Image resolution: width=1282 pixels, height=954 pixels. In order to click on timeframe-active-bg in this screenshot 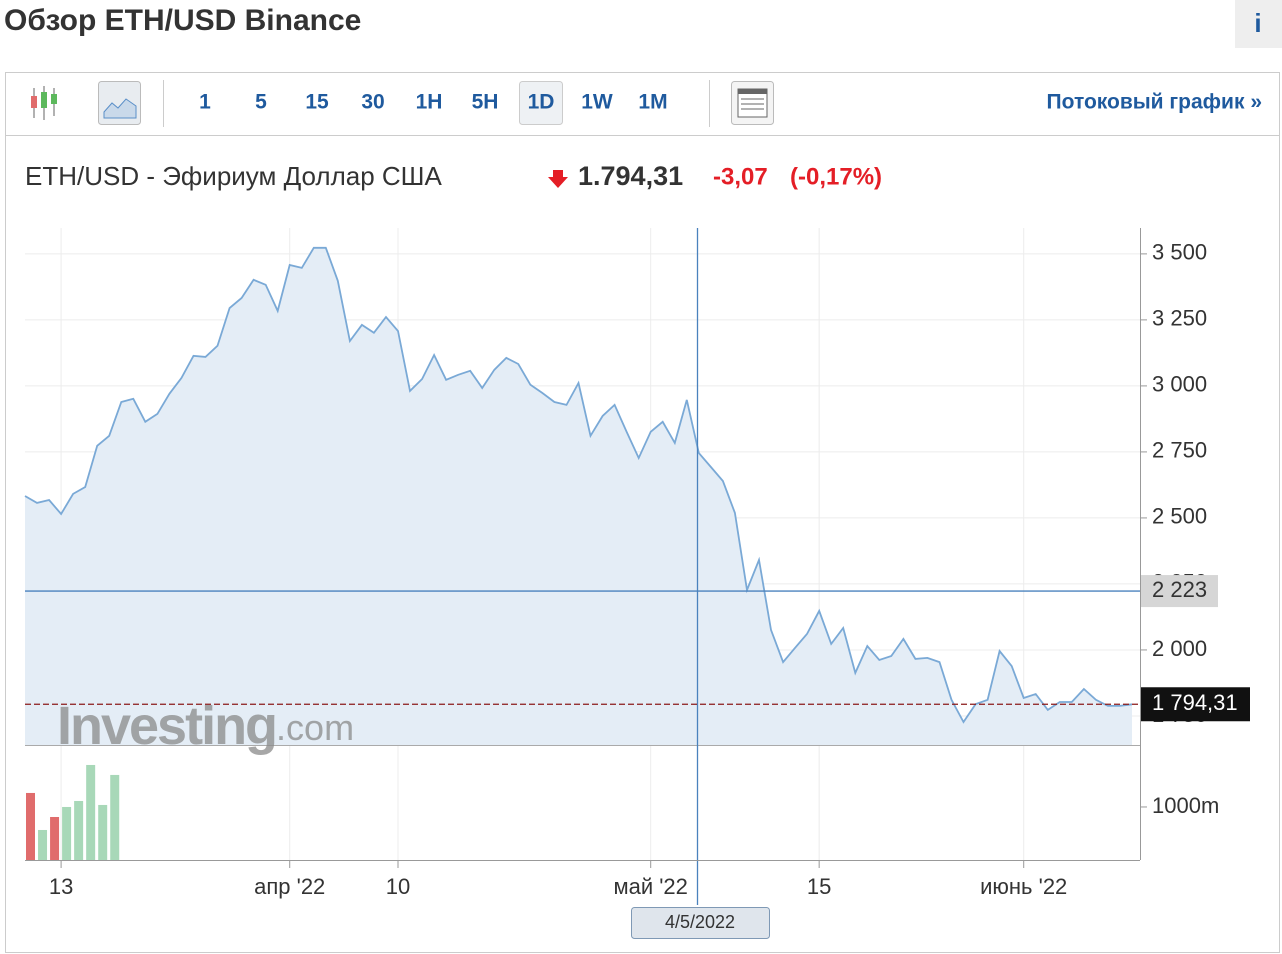, I will do `click(541, 103)`.